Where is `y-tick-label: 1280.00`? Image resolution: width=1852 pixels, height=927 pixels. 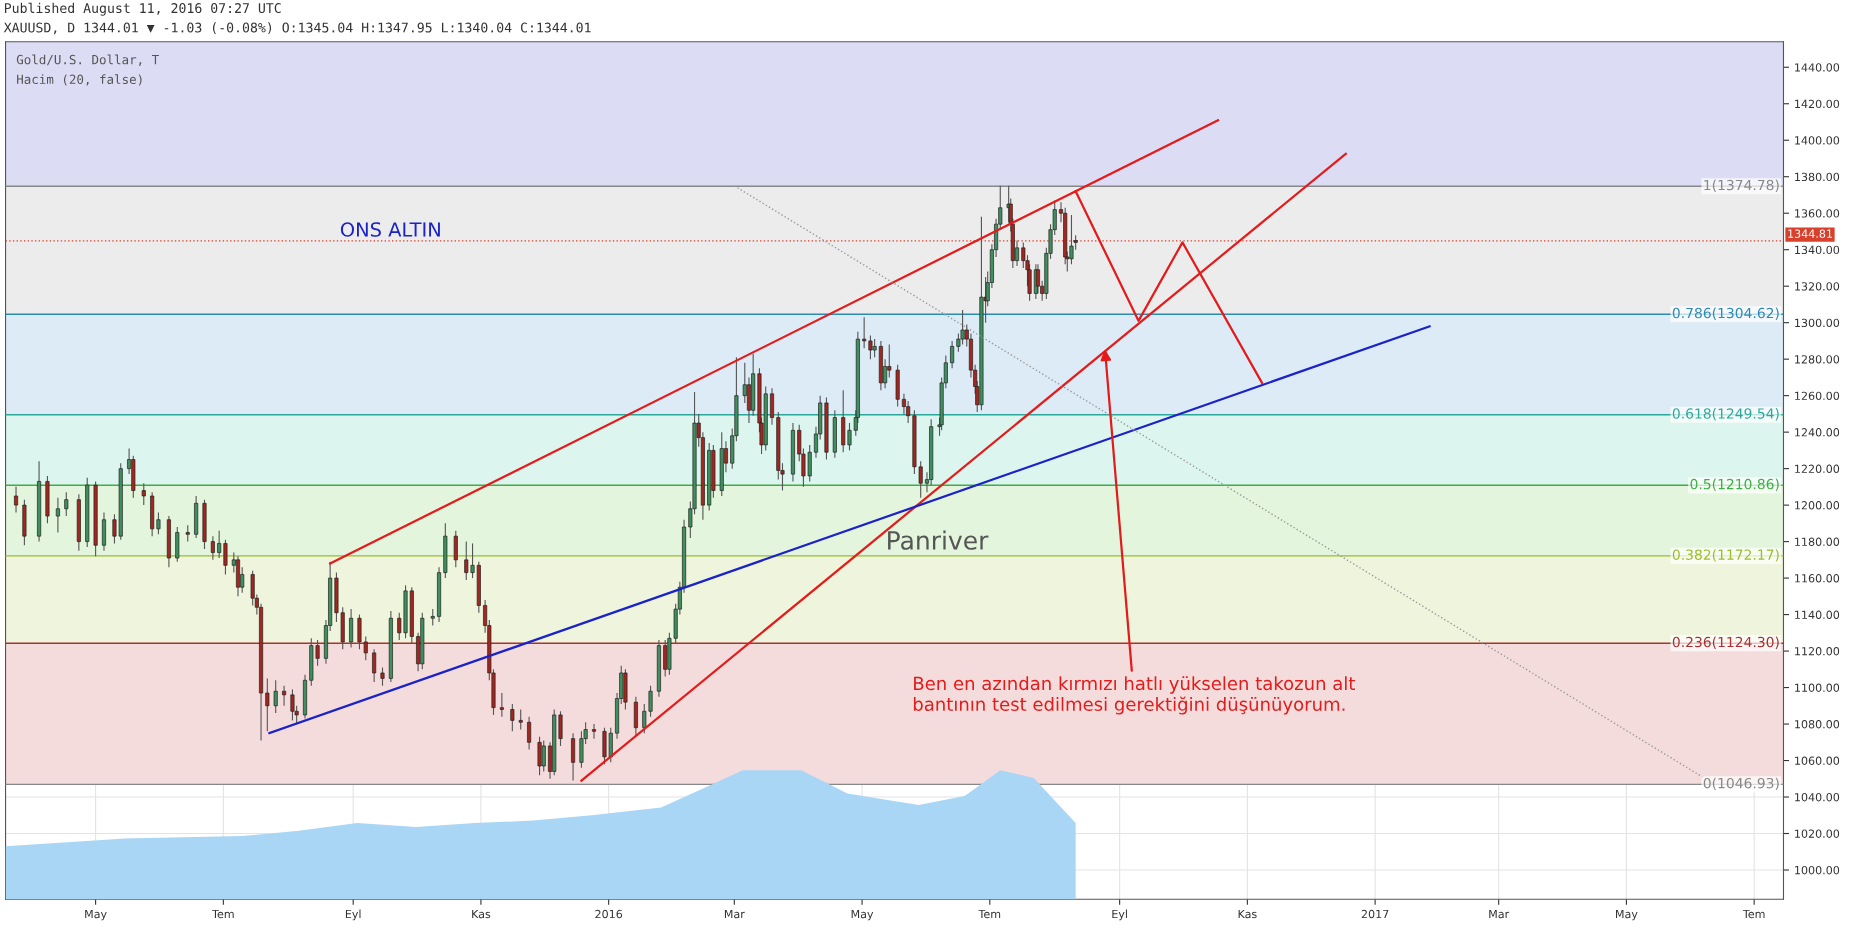 y-tick-label: 1280.00 is located at coordinates (1817, 359).